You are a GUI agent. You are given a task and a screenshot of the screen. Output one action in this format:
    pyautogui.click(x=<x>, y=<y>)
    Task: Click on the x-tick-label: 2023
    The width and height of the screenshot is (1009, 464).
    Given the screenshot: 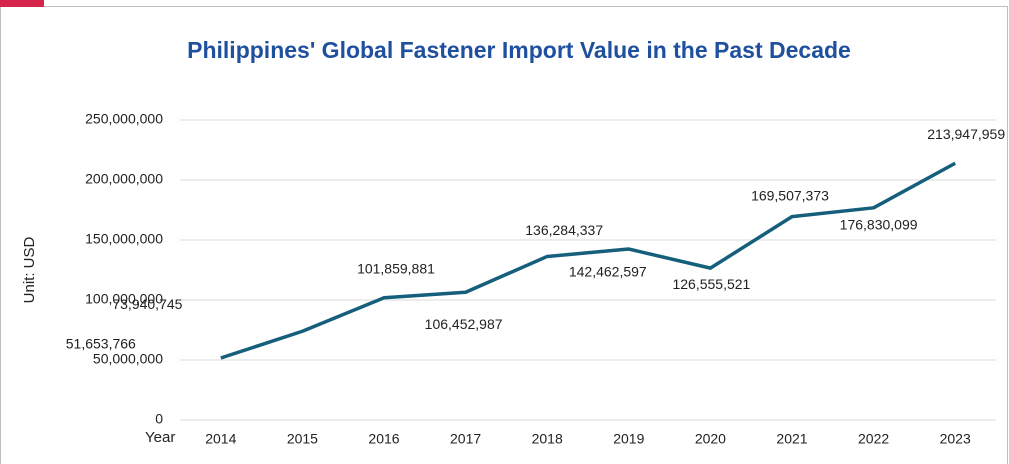 What is the action you would take?
    pyautogui.click(x=955, y=439)
    